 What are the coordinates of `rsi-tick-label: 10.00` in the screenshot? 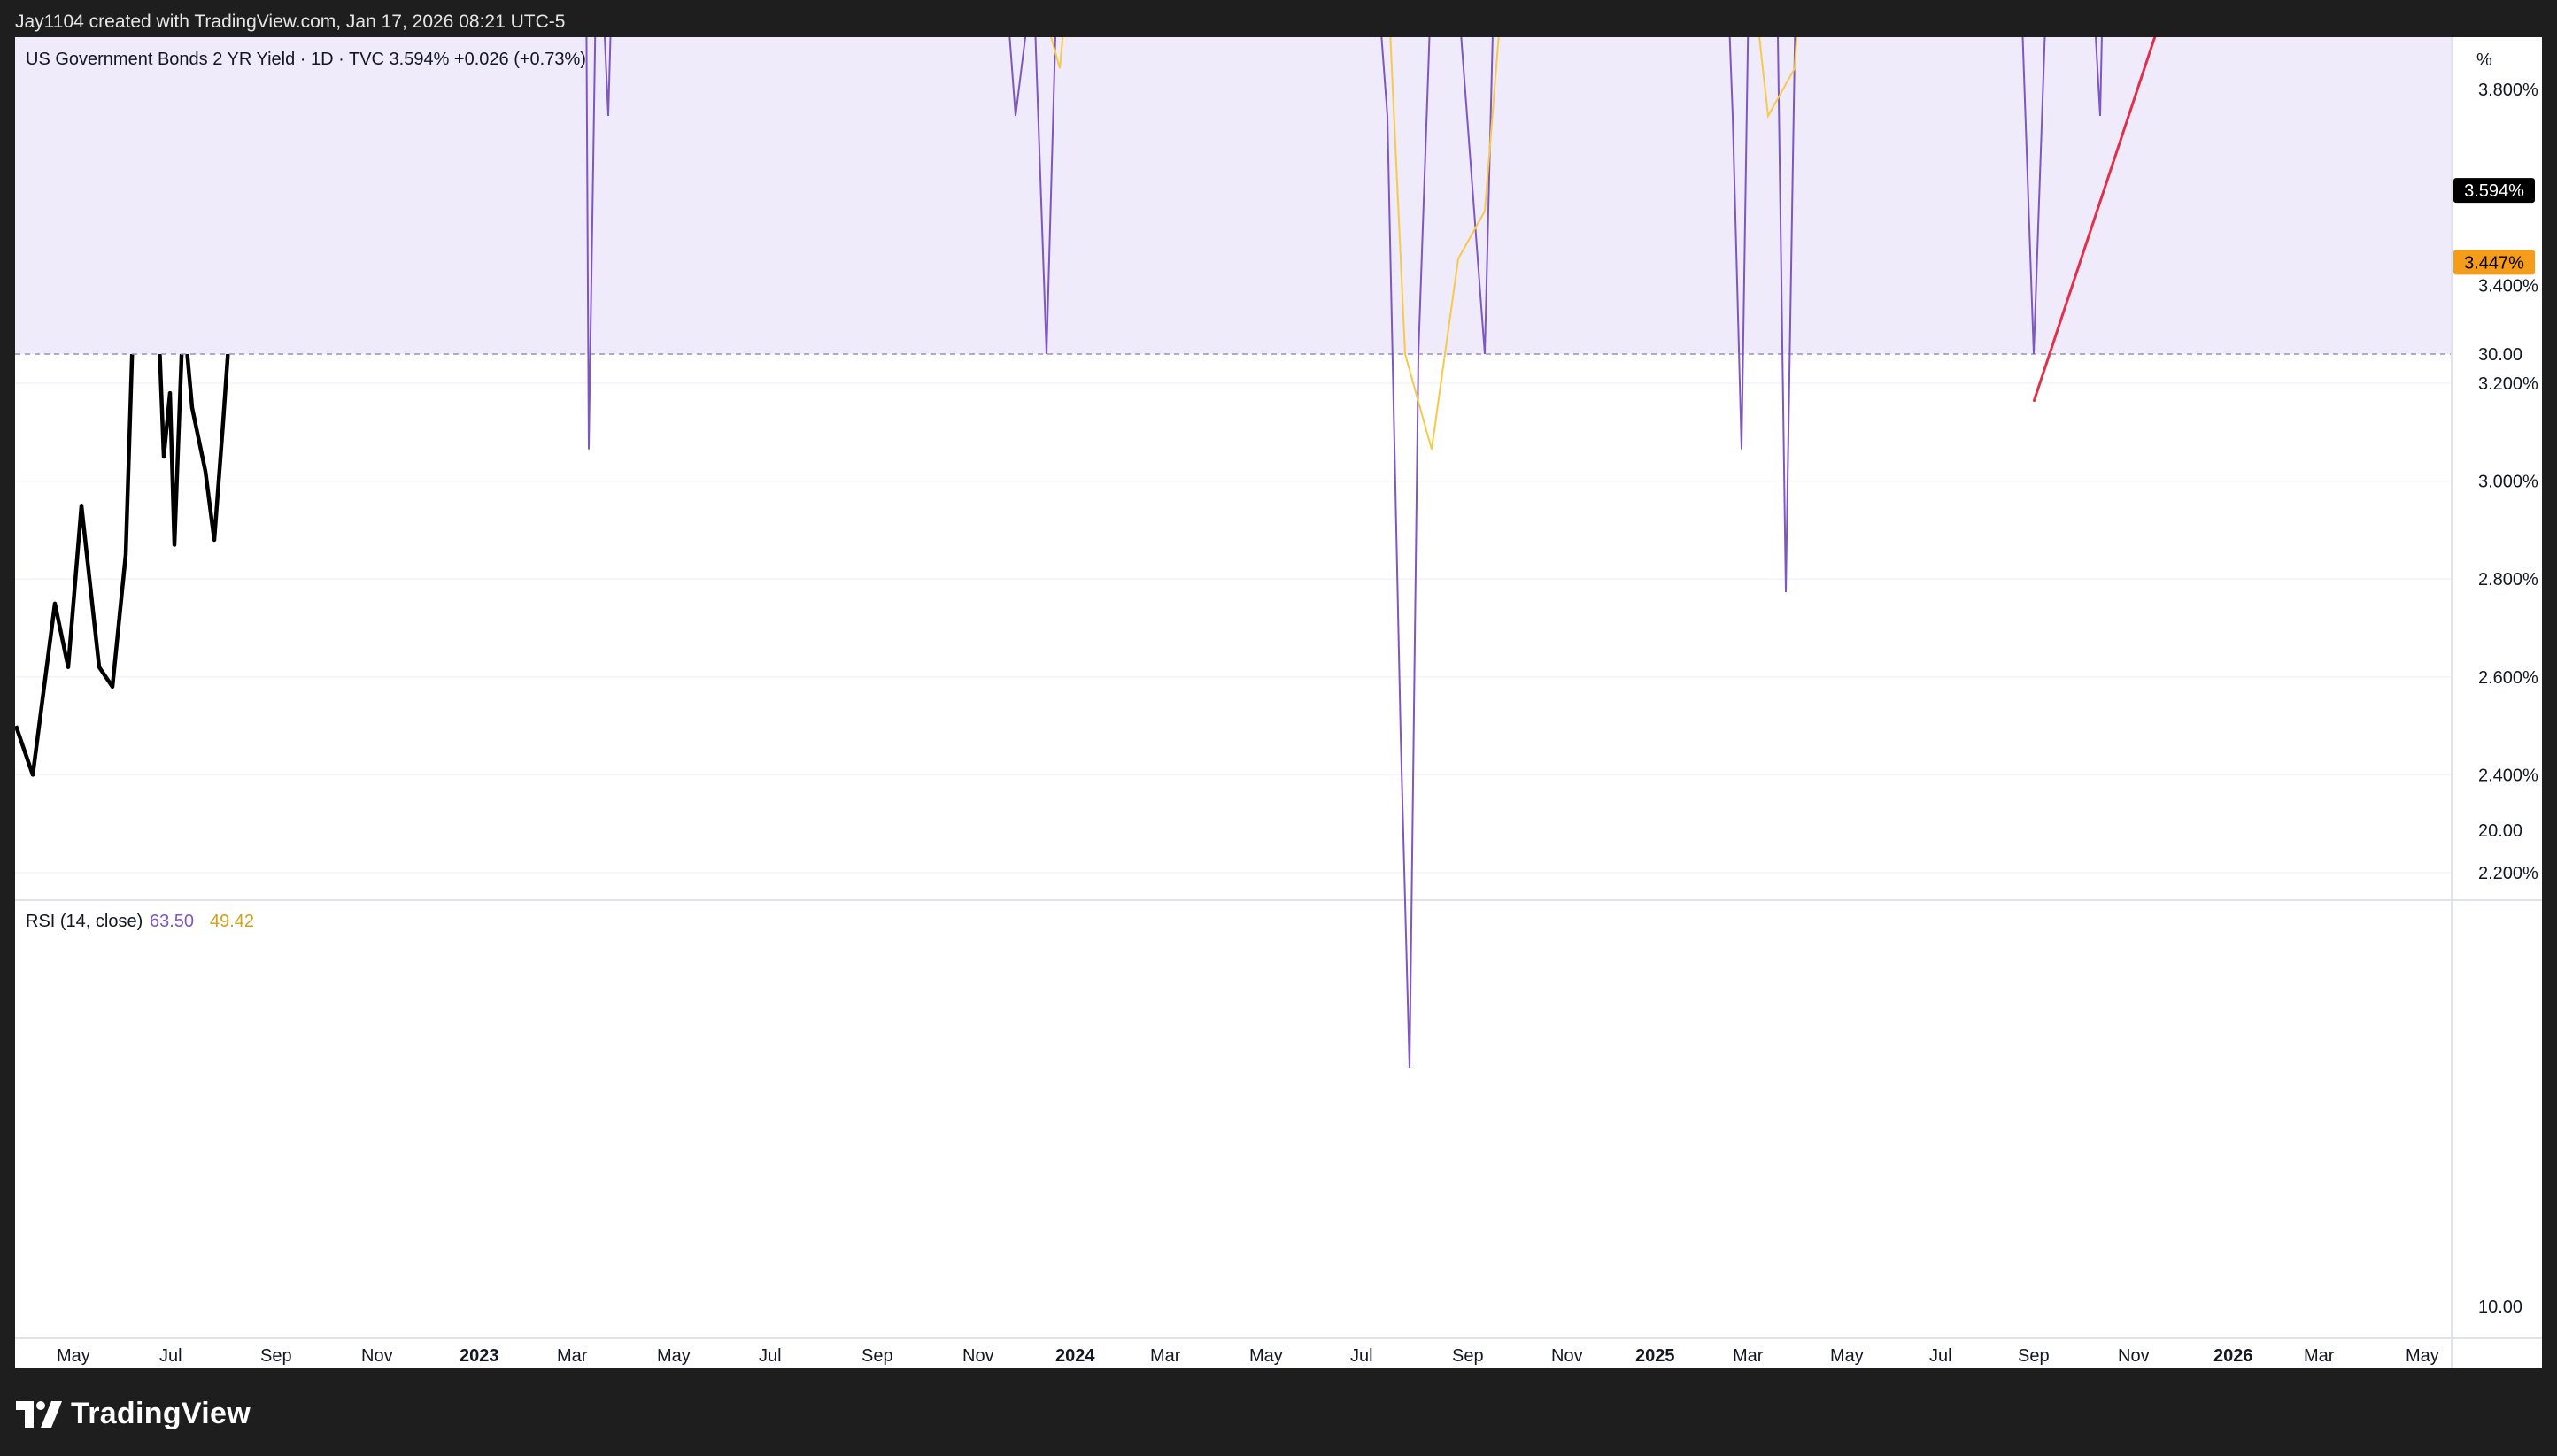 It's located at (2500, 1307).